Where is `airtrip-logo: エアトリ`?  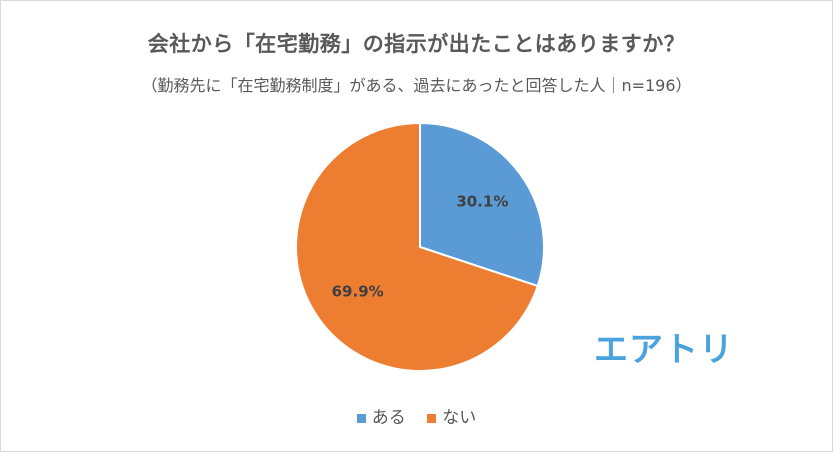
airtrip-logo: エアトリ is located at coordinates (664, 350).